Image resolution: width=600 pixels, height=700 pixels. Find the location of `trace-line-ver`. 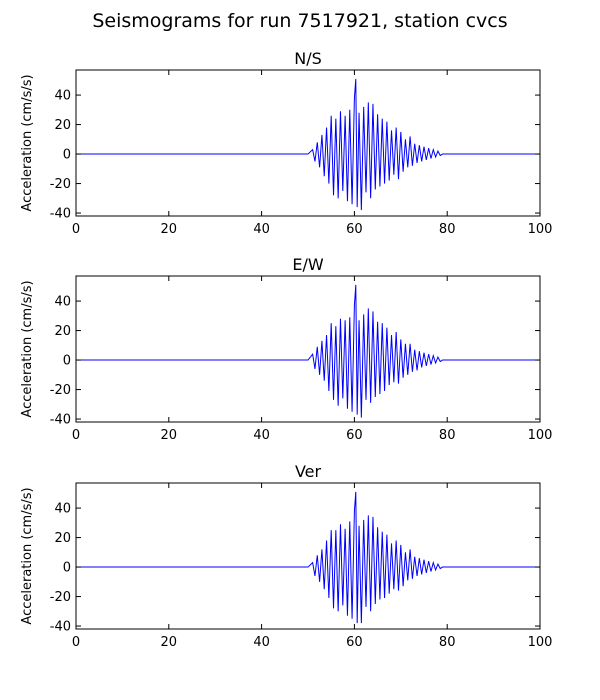

trace-line-ver is located at coordinates (308, 557).